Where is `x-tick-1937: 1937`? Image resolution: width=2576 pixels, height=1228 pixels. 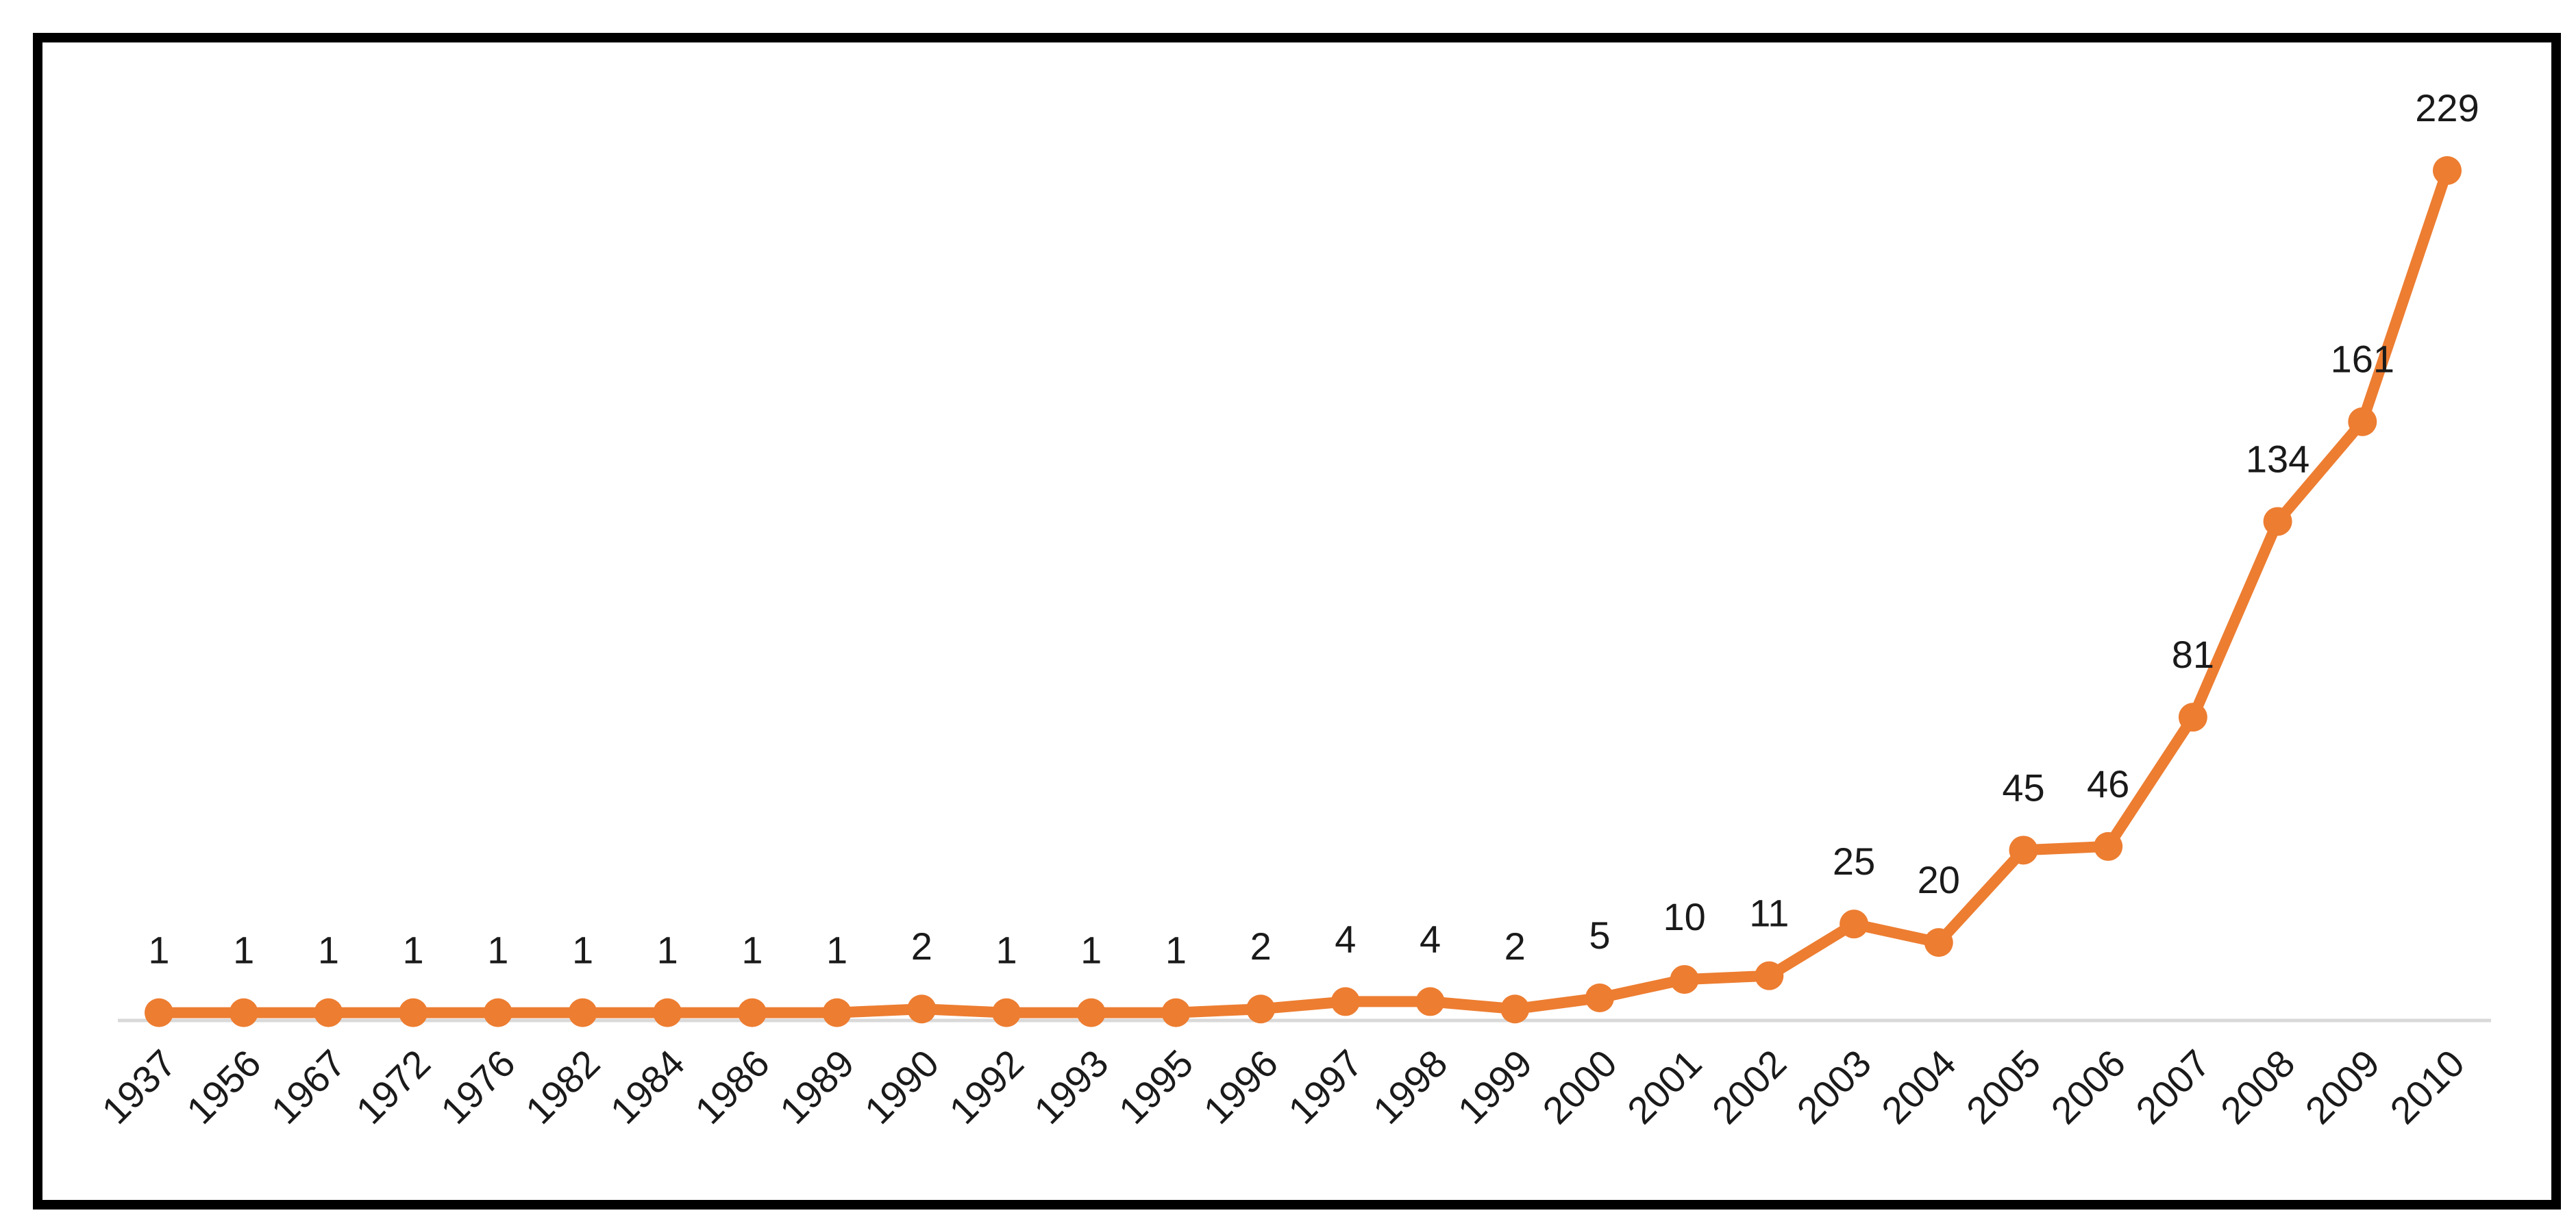
x-tick-1937: 1937 is located at coordinates (138, 1087).